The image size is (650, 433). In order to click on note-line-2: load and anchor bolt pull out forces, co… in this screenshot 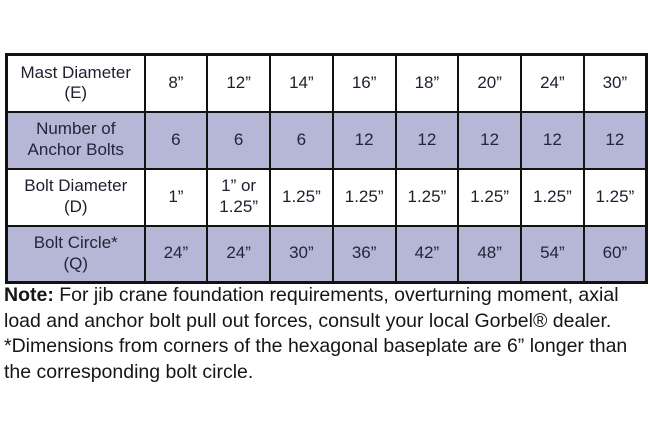, I will do `click(308, 320)`.